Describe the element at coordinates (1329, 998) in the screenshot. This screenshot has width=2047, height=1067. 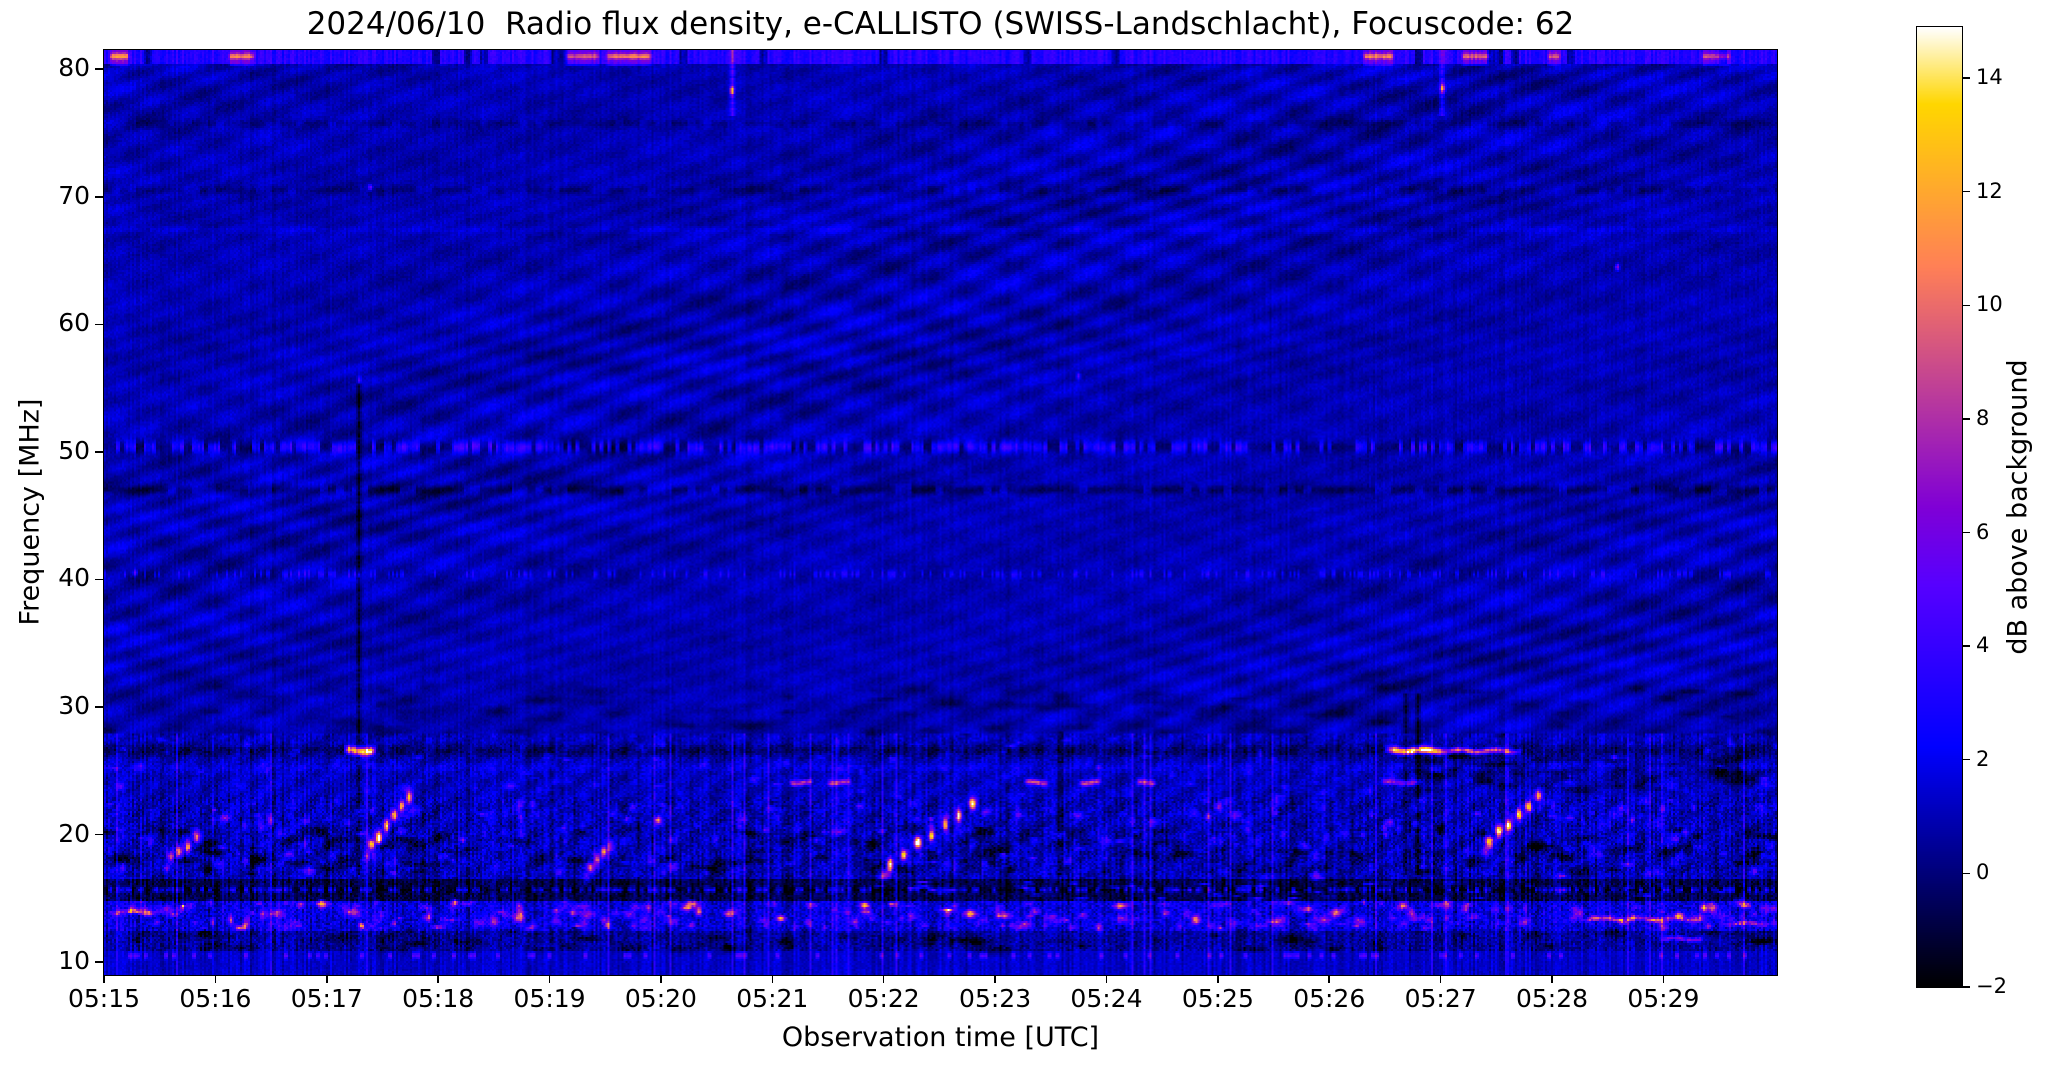
I see `x-tick-label: 05:26` at that location.